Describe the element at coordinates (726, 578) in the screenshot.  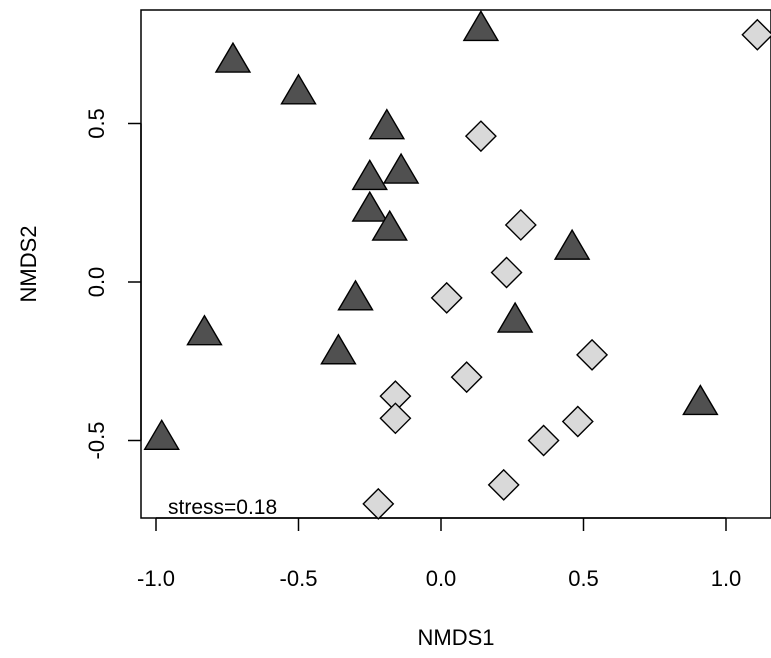
I see `x-tick-label: 1.0` at that location.